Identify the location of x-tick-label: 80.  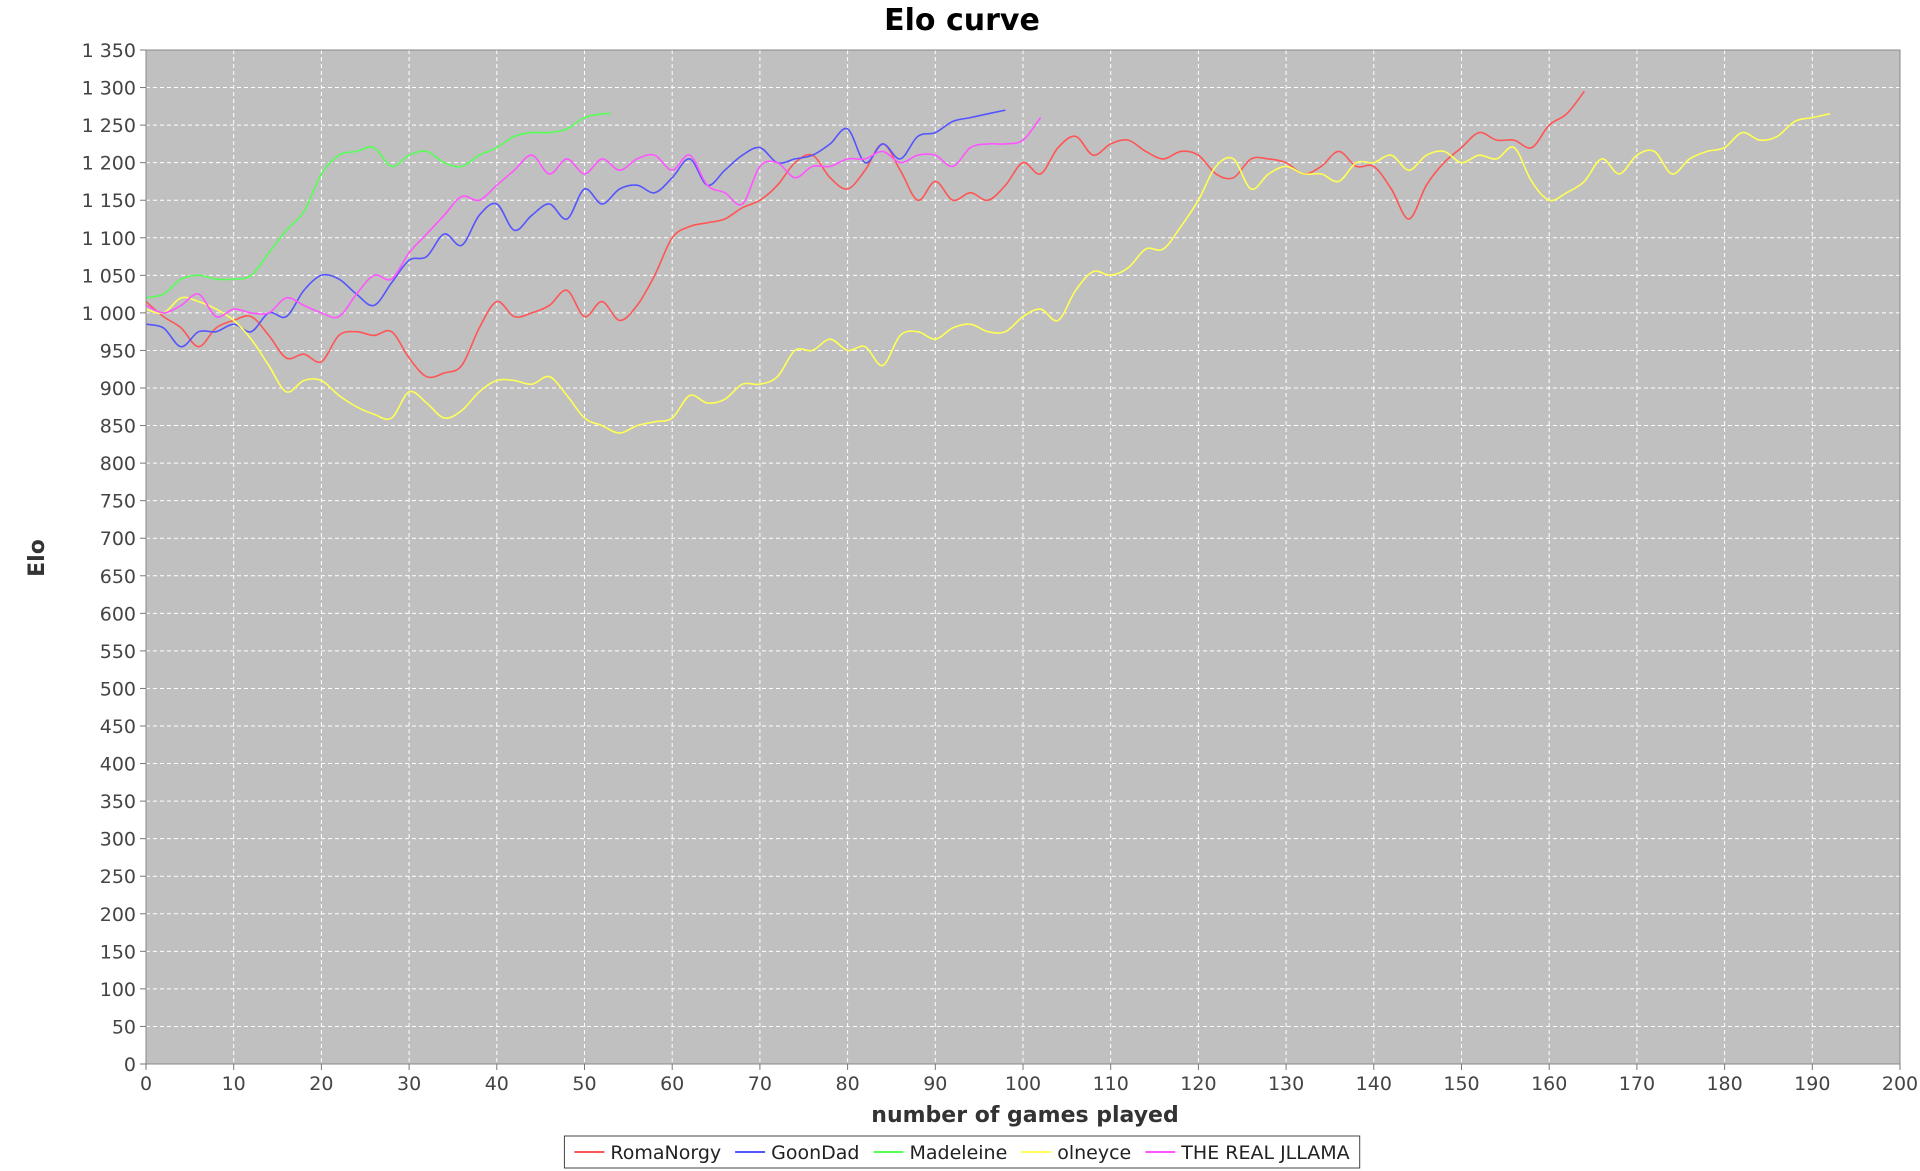
(848, 1084).